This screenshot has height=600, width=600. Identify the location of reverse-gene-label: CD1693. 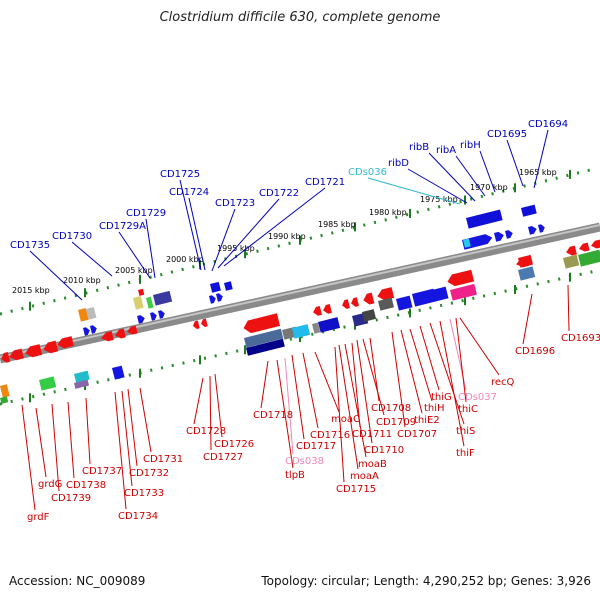
(580, 338).